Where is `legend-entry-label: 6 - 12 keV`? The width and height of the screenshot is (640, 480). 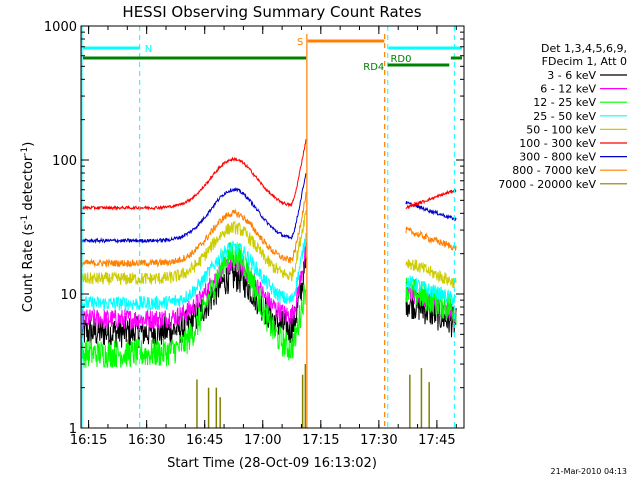 legend-entry-label: 6 - 12 keV is located at coordinates (568, 89).